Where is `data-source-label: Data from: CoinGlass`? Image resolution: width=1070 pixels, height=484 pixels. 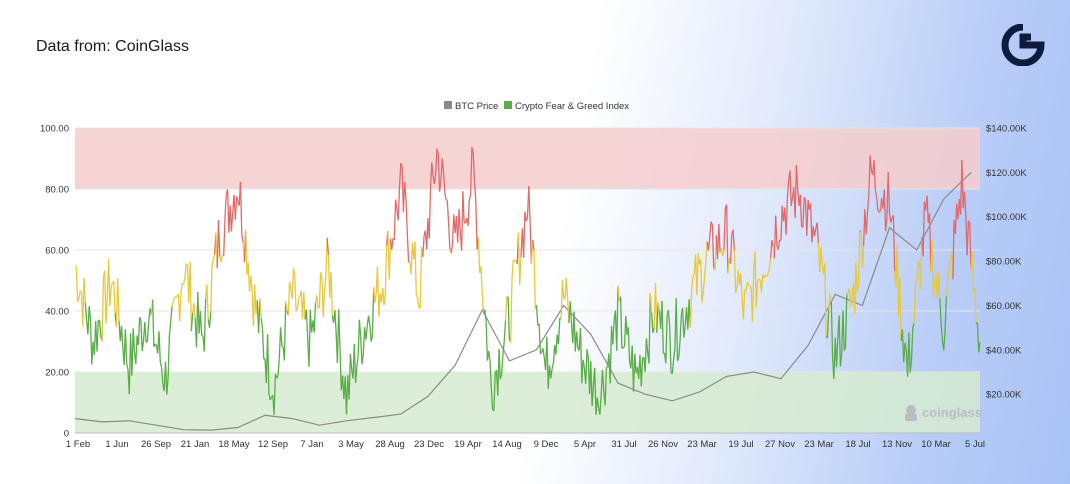
data-source-label: Data from: CoinGlass is located at coordinates (112, 46).